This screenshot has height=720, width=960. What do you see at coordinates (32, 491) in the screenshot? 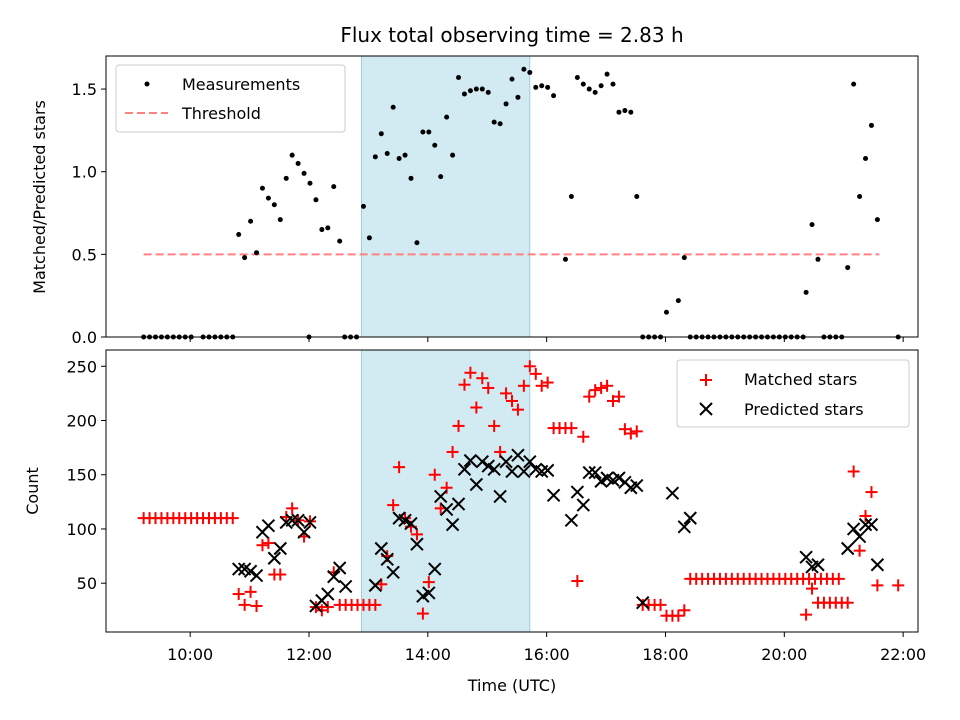
I see `count-y-axis-label: Count` at bounding box center [32, 491].